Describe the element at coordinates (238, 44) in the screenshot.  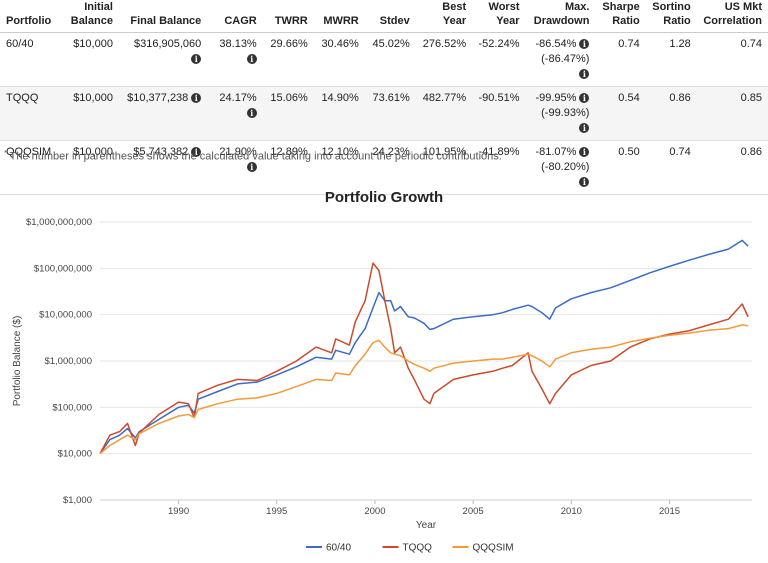
I see `cell-cagr-value: 38.13%` at that location.